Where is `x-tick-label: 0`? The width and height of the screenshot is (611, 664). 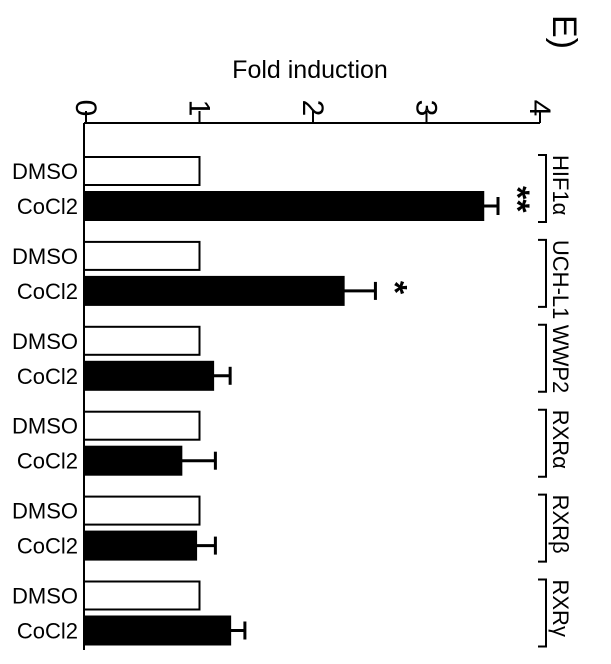
x-tick-label: 0 is located at coordinates (85, 108).